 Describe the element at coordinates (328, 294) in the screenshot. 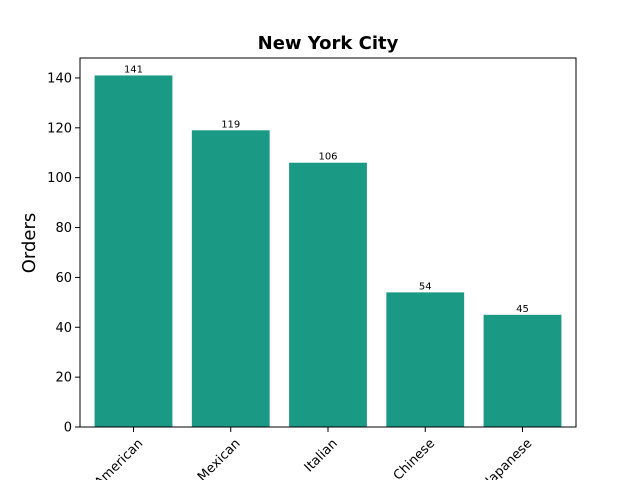

I see `bar-italian` at that location.